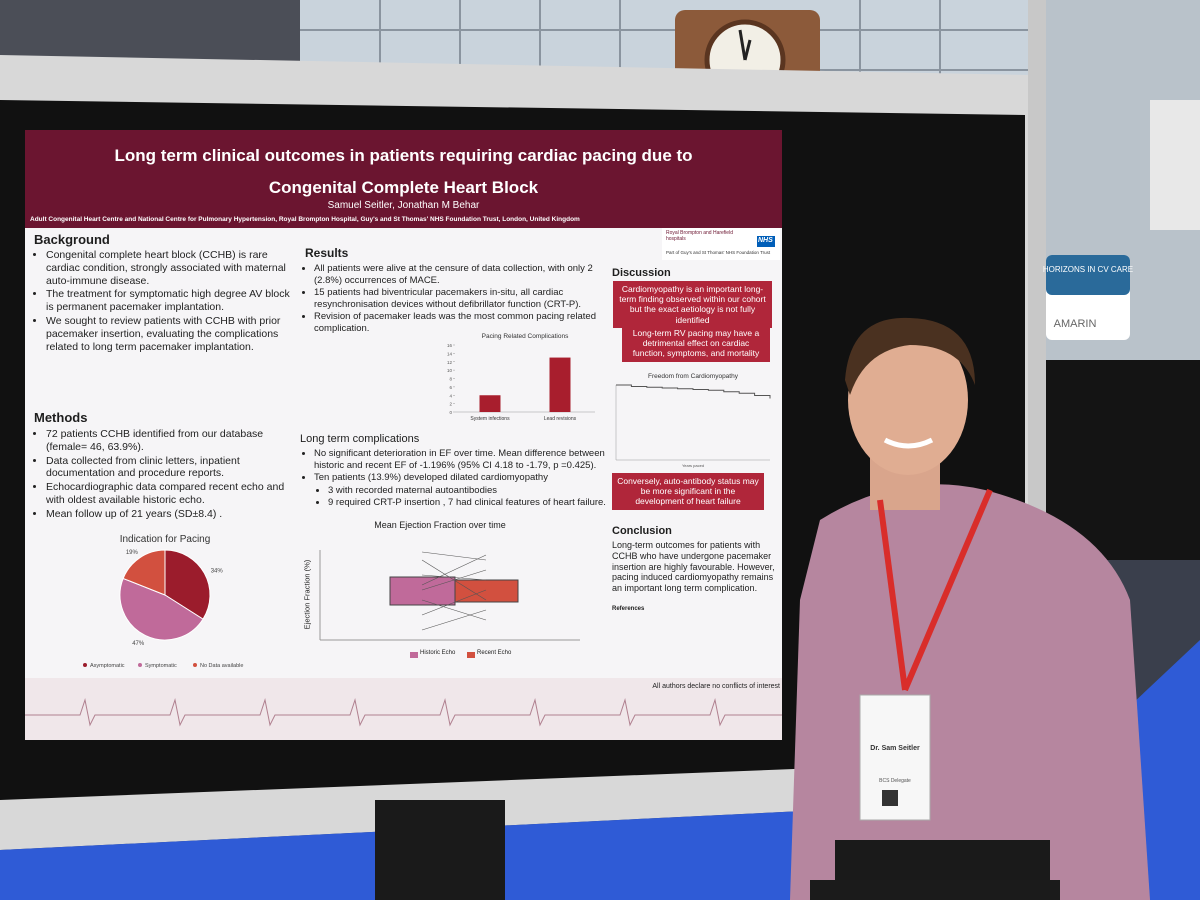 The height and width of the screenshot is (900, 1200). What do you see at coordinates (422, 591) in the screenshot?
I see `ef-box-historic` at bounding box center [422, 591].